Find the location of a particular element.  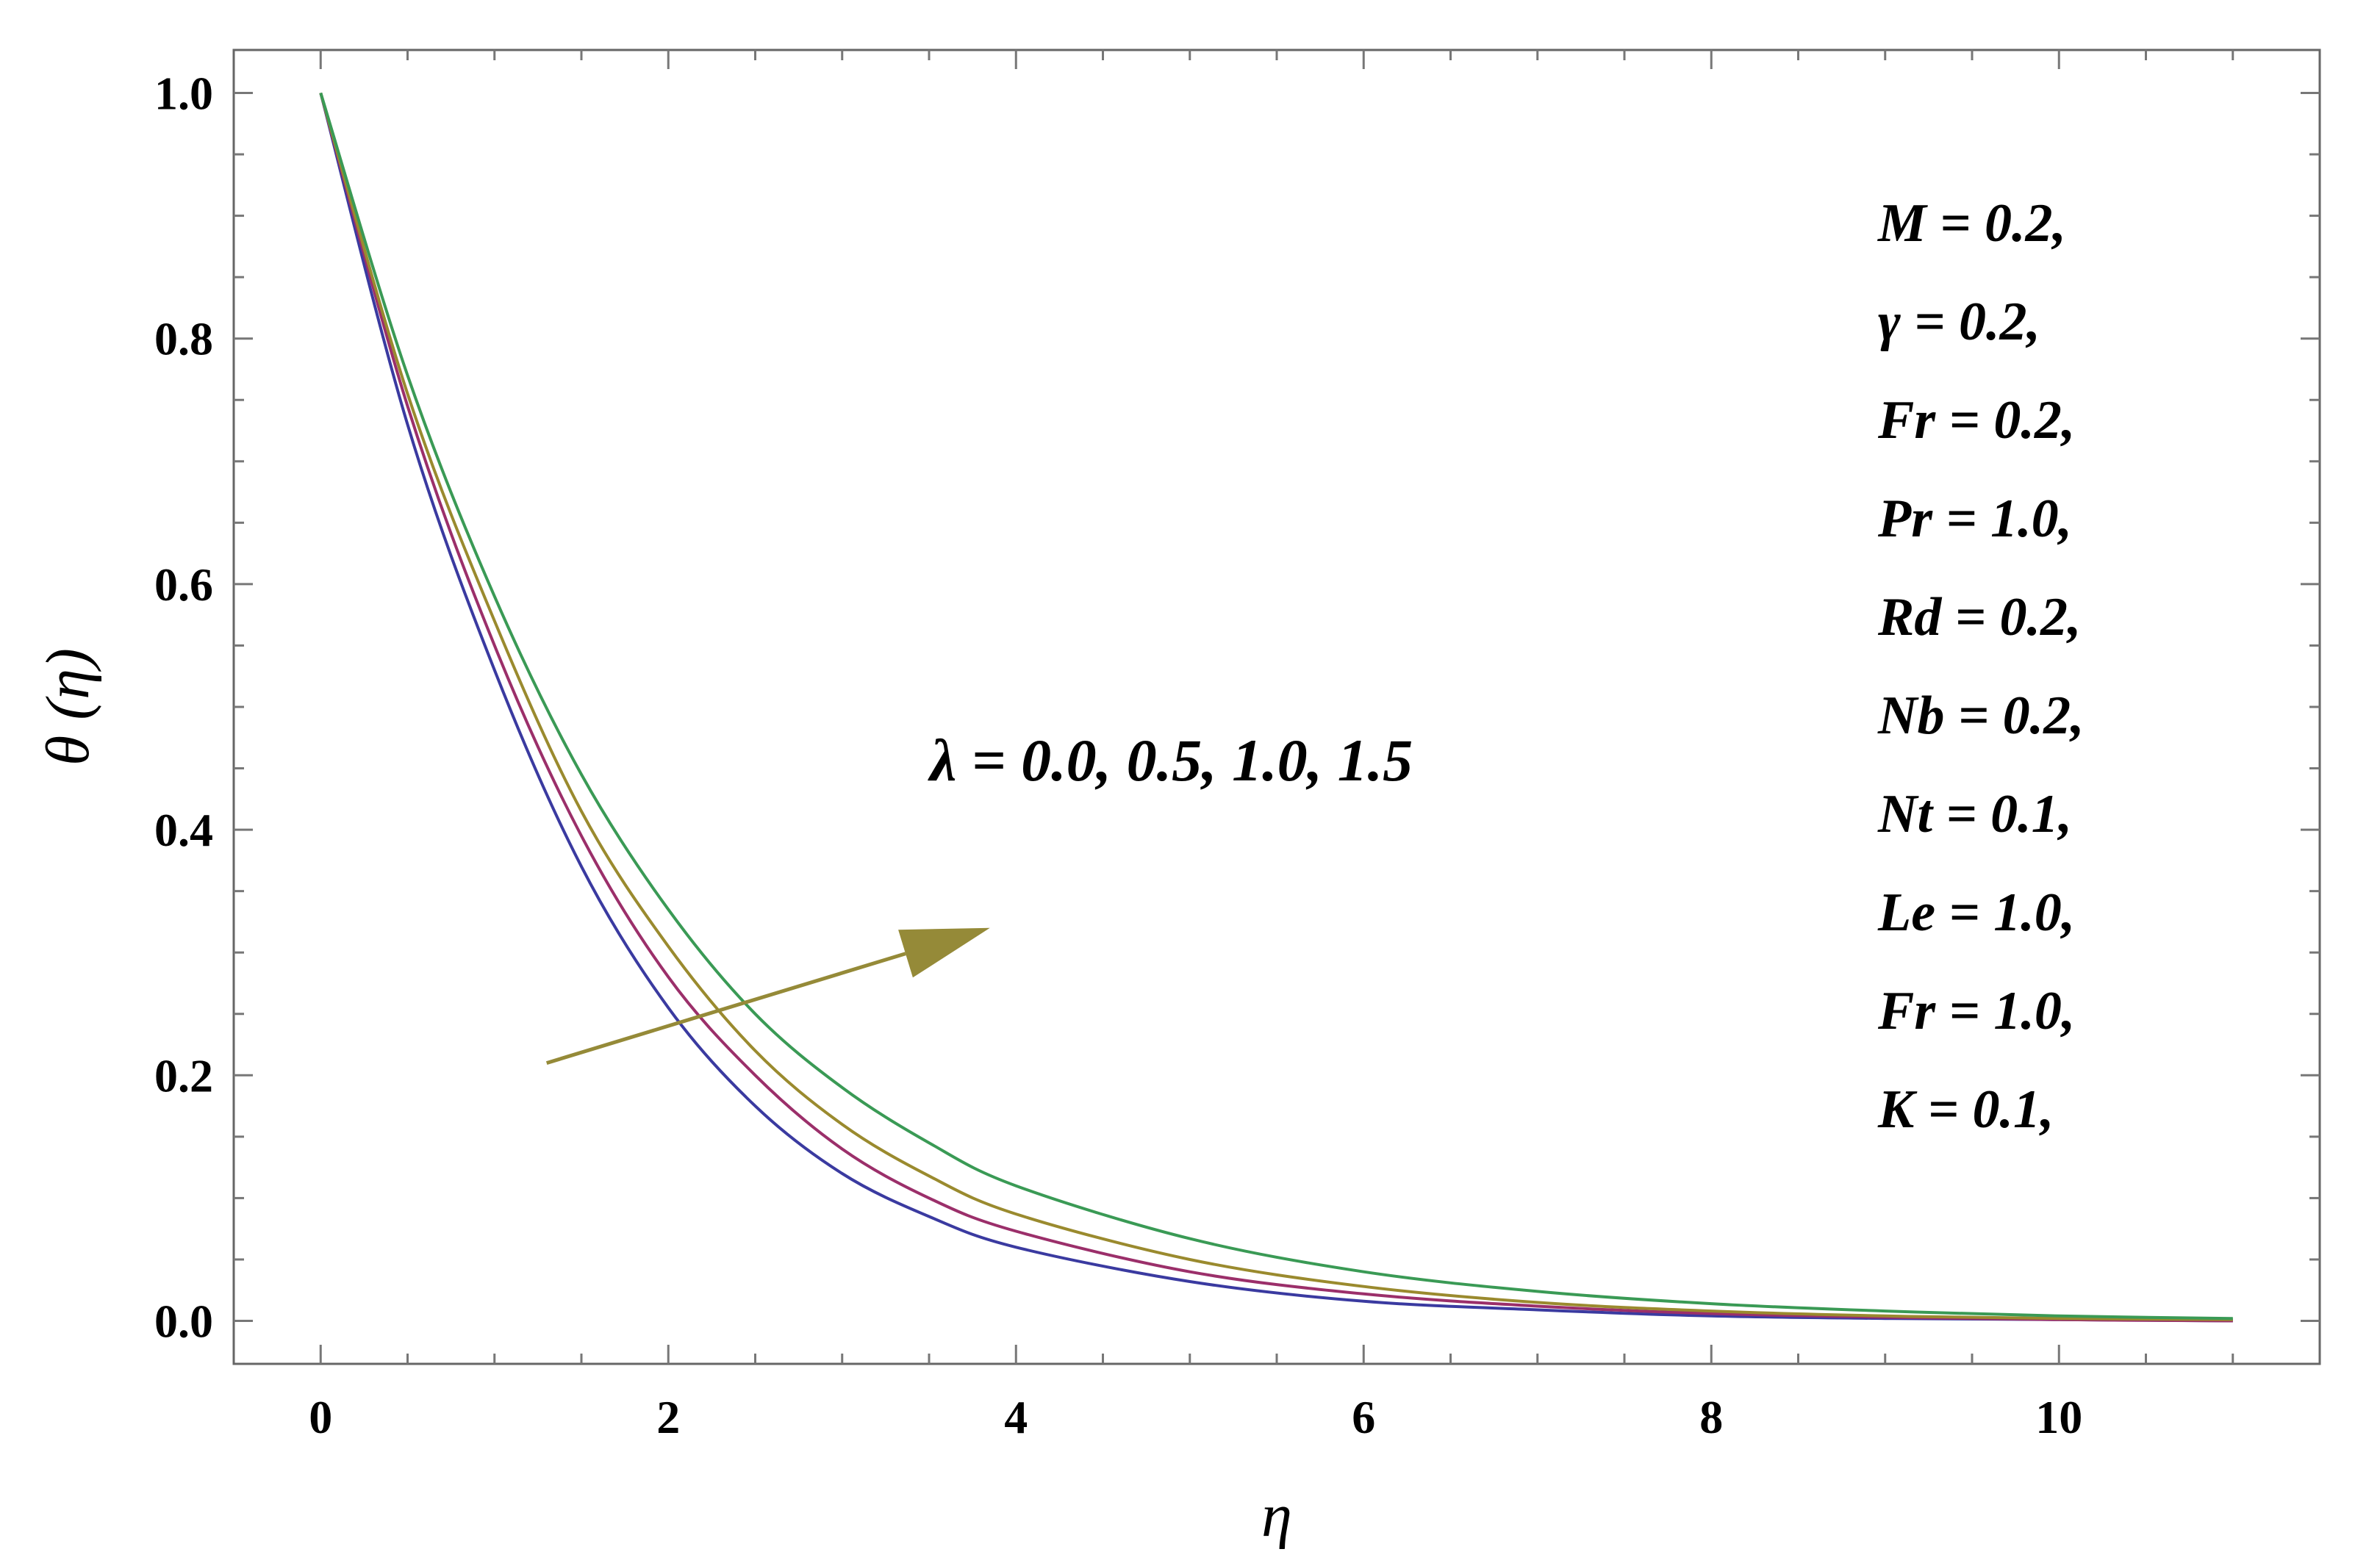

arrow-shaft is located at coordinates (726, 1008).